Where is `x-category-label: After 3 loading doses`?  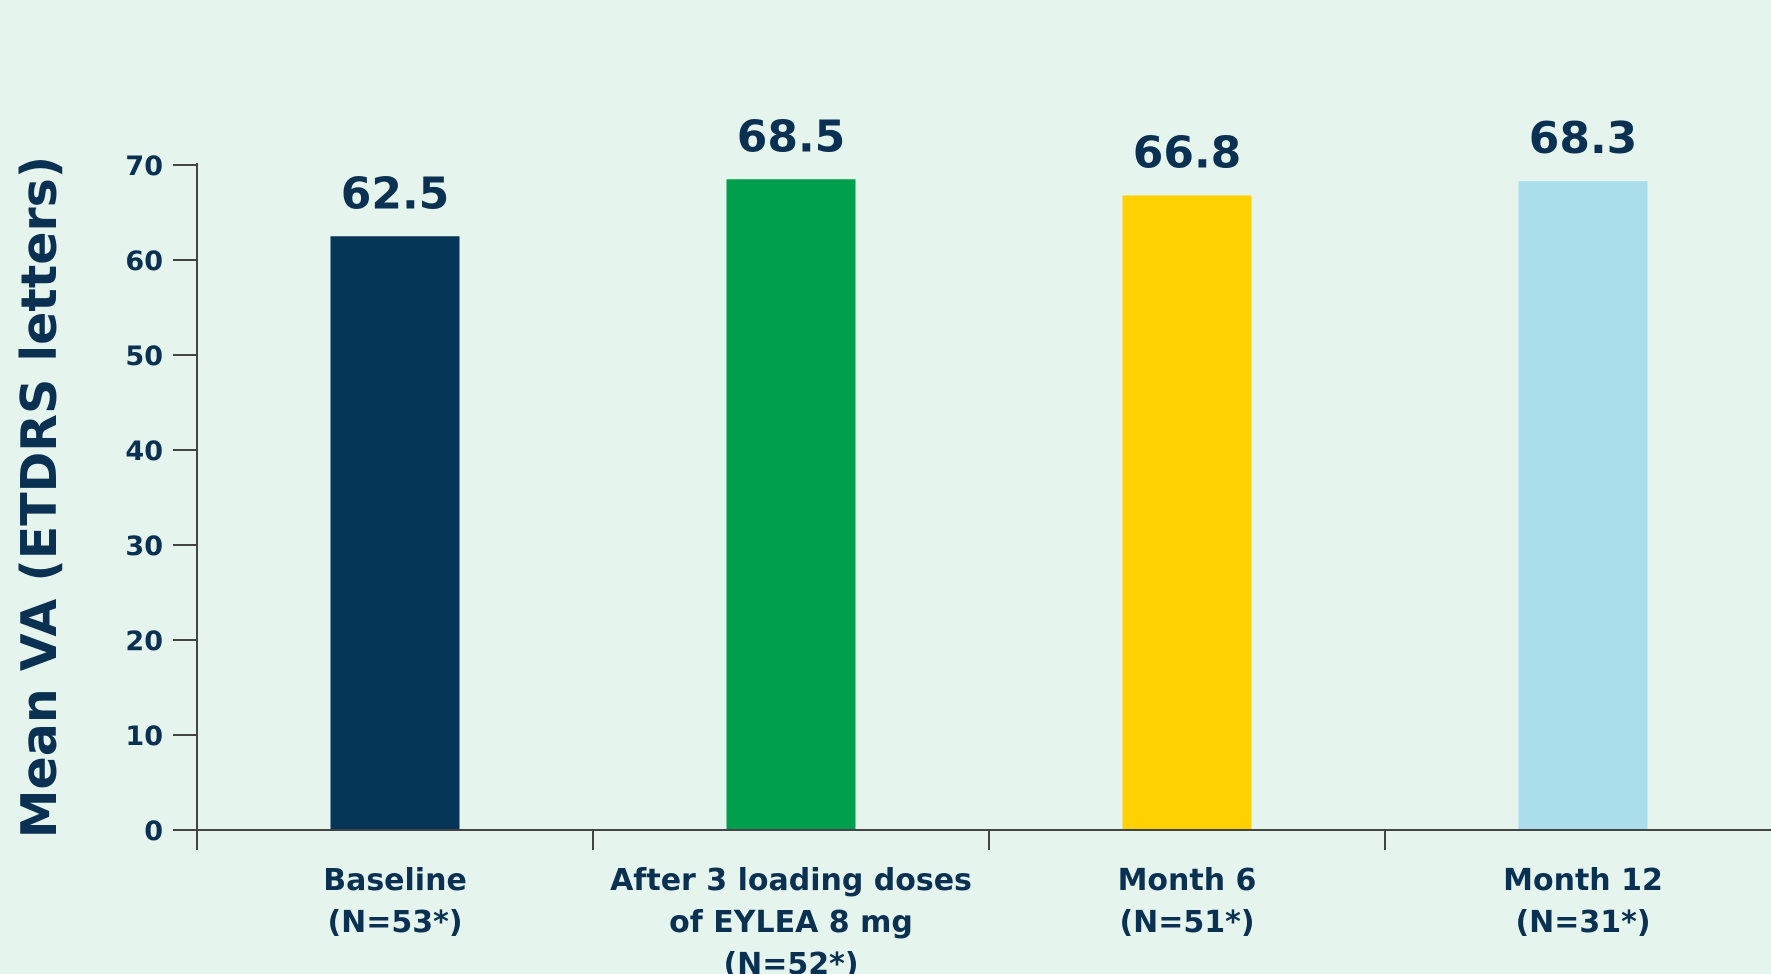
x-category-label: After 3 loading doses is located at coordinates (791, 880).